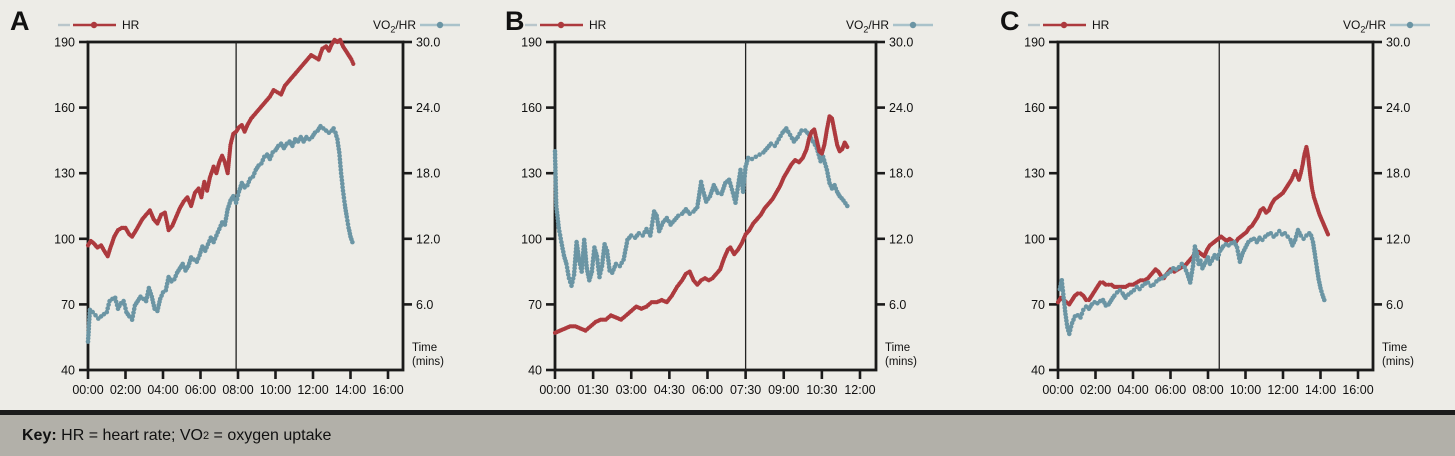 Image resolution: width=1455 pixels, height=456 pixels. I want to click on x-tick-label: 02:00, so click(1095, 390).